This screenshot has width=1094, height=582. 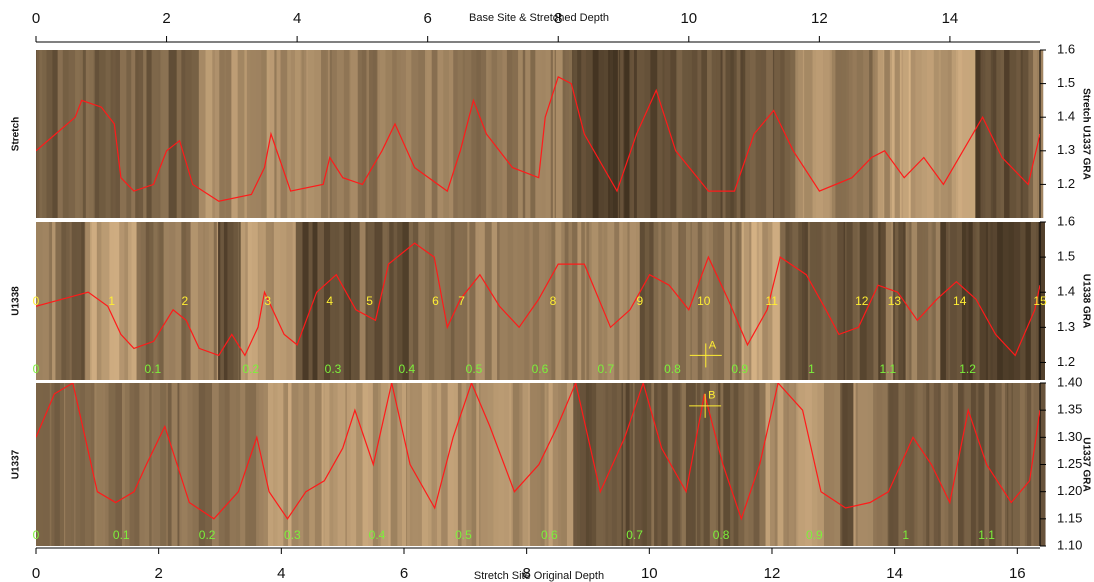 What do you see at coordinates (158, 573) in the screenshot?
I see `x-tick-label: 2` at bounding box center [158, 573].